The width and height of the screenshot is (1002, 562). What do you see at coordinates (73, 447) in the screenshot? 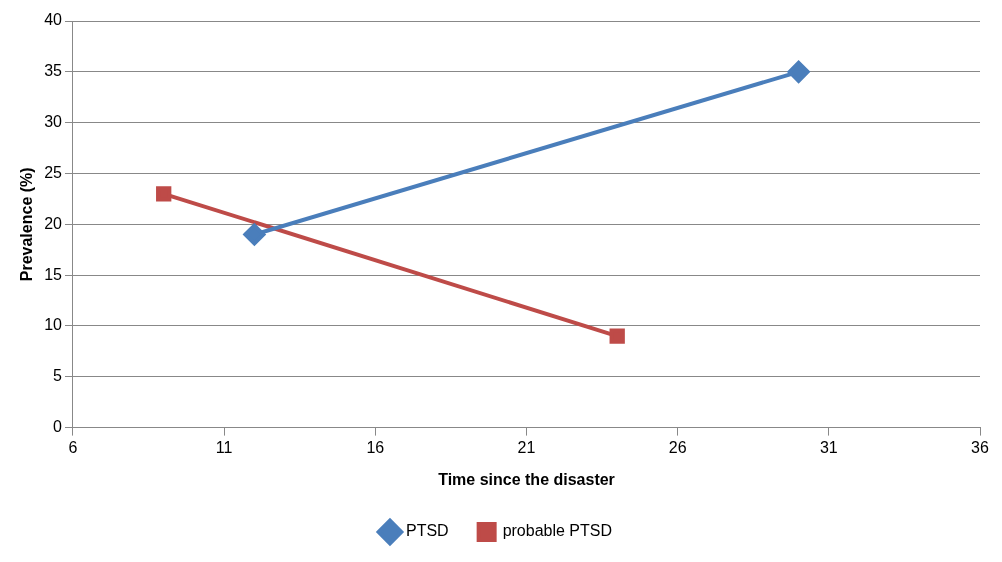
I see `x-tick-label: 6` at bounding box center [73, 447].